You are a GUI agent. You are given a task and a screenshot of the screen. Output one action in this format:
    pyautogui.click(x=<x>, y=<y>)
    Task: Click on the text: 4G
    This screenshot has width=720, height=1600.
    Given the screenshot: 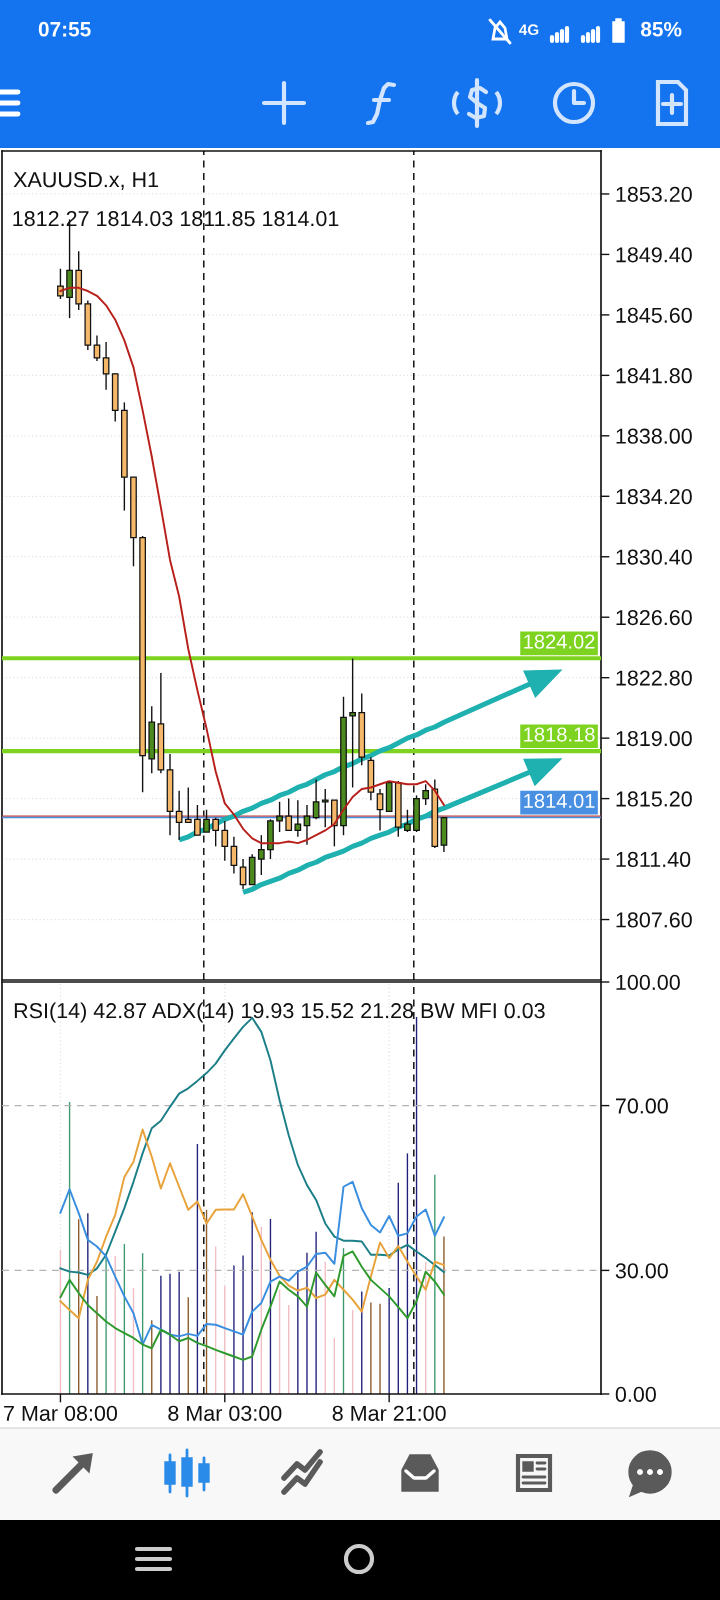 What is the action you would take?
    pyautogui.click(x=529, y=30)
    